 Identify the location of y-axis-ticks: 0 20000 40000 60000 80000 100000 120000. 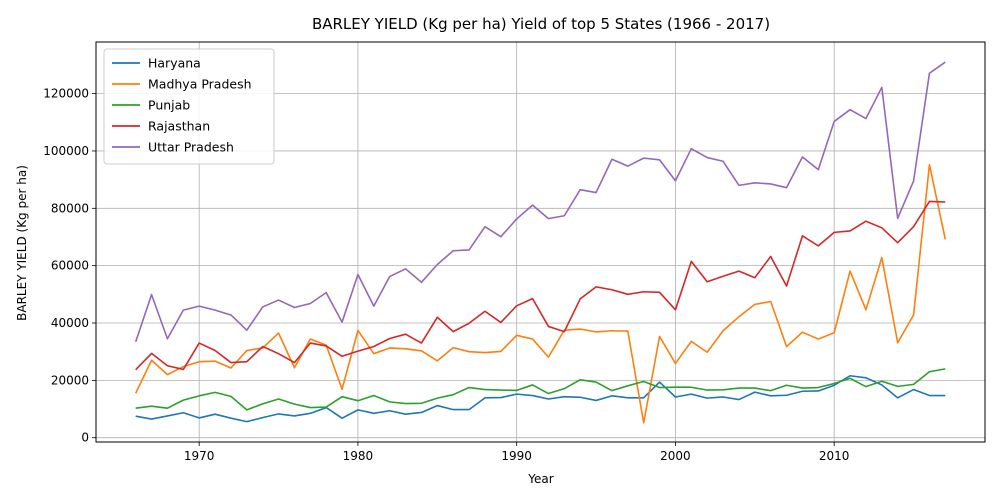
(69, 266).